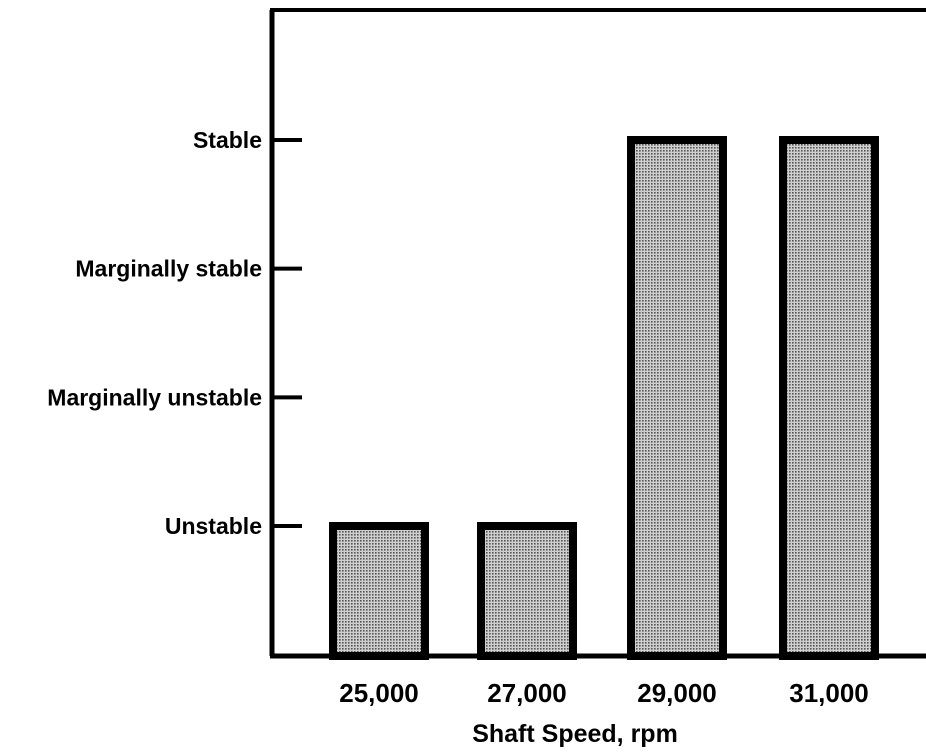 Image resolution: width=926 pixels, height=755 pixels. What do you see at coordinates (829, 693) in the screenshot?
I see `x-tick-label: 31,000` at bounding box center [829, 693].